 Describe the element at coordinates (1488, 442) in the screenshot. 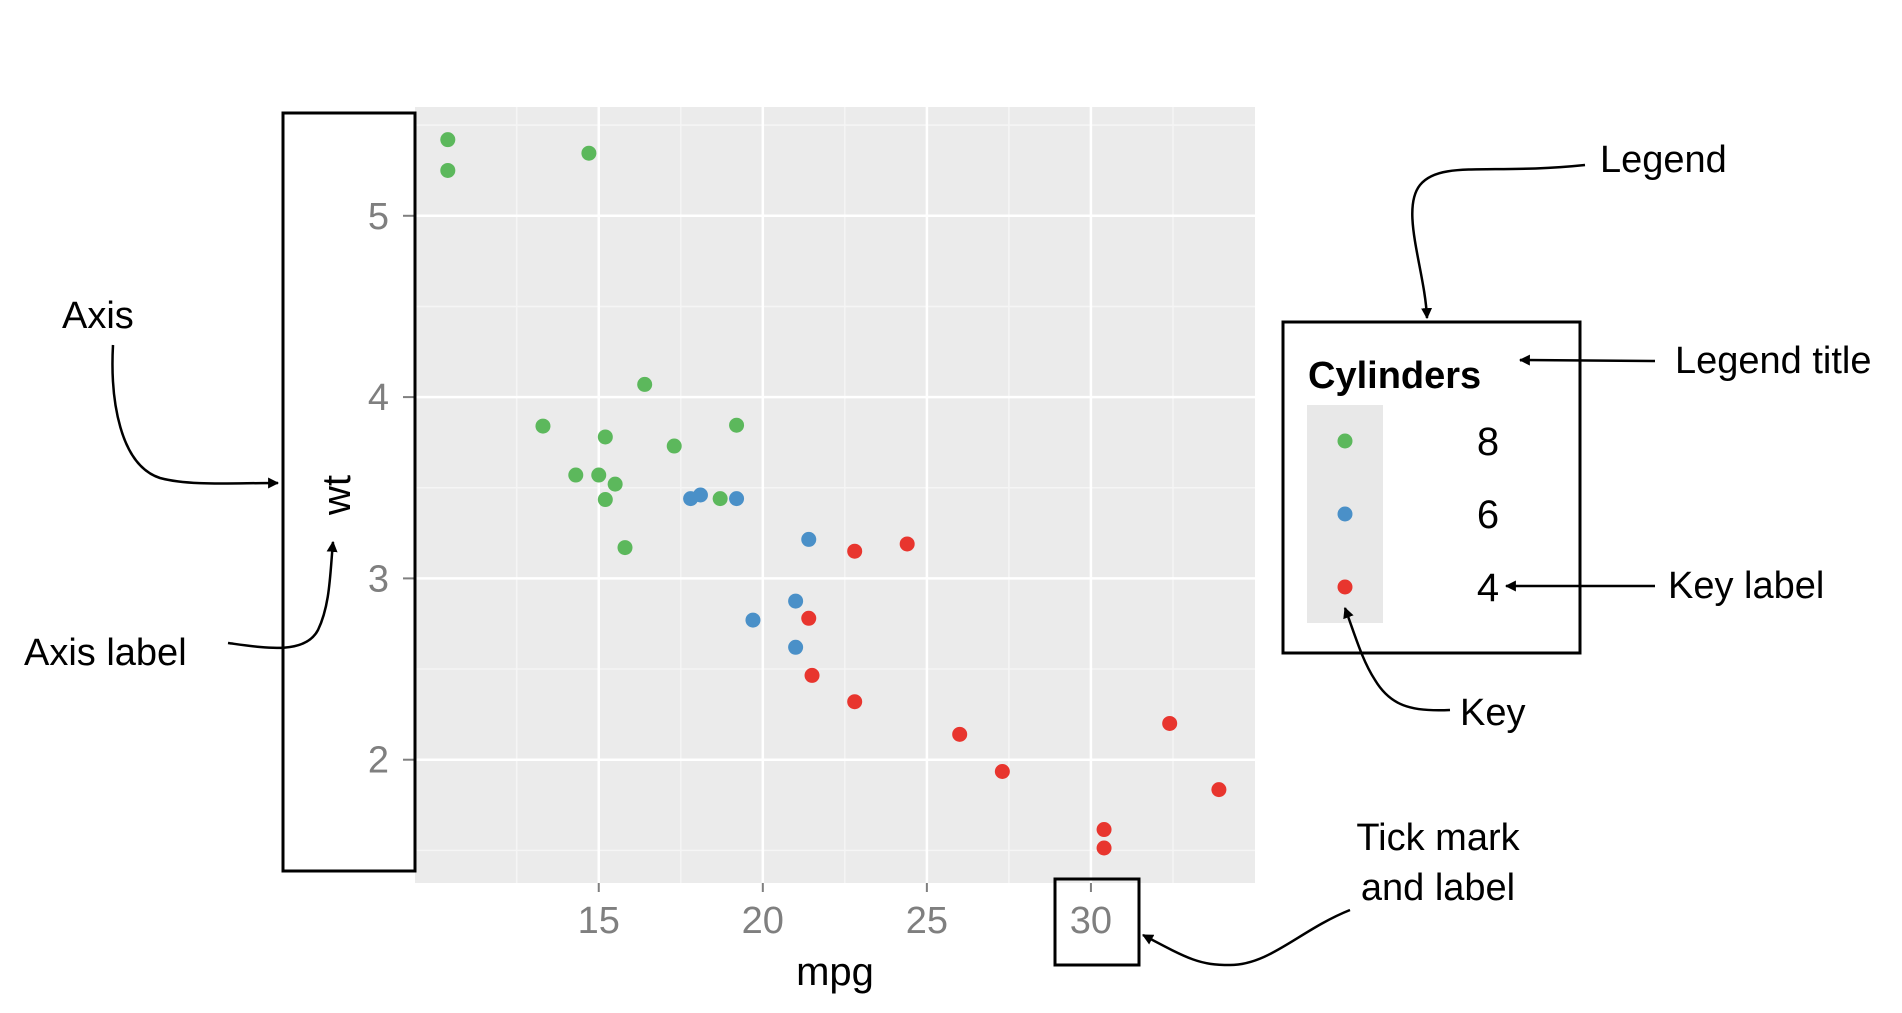

I see `legend-key-label-8: 8` at that location.